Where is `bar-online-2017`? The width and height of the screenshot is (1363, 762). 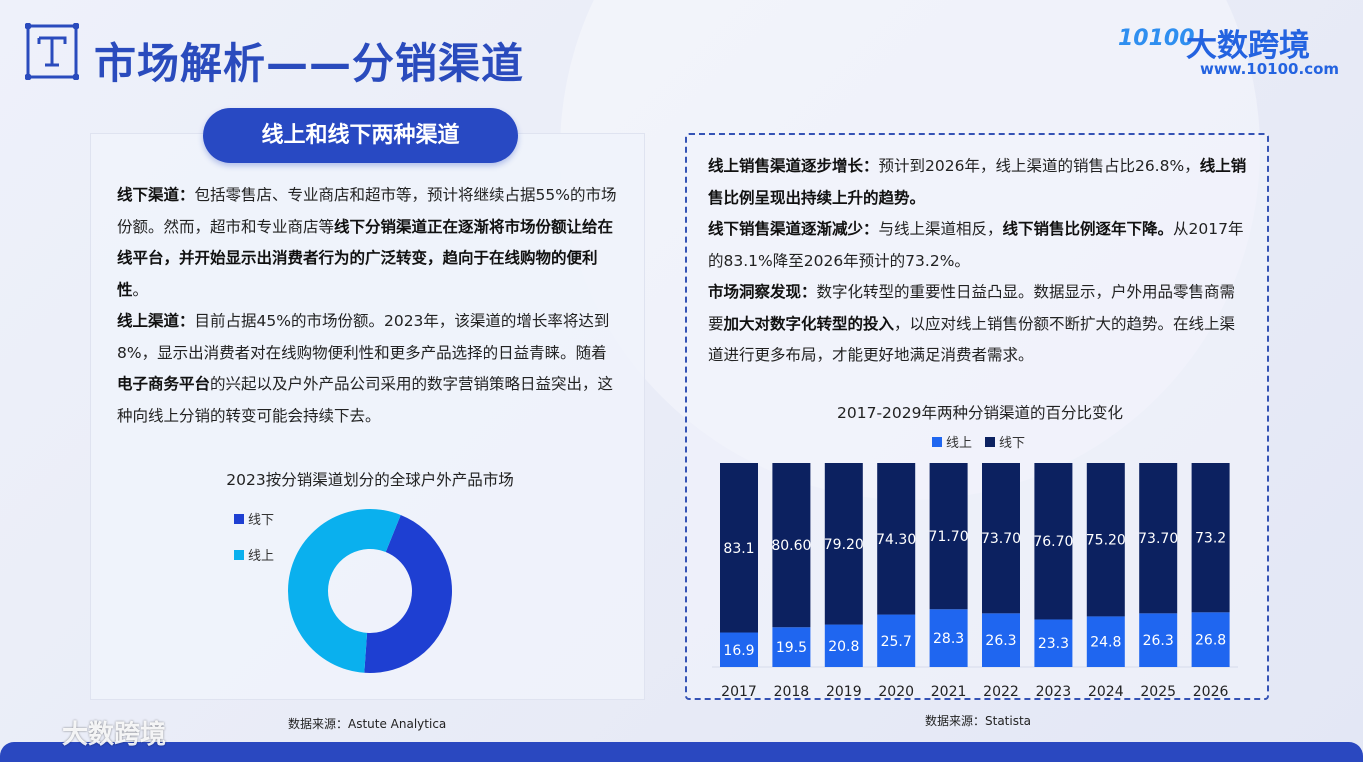 bar-online-2017 is located at coordinates (739, 649).